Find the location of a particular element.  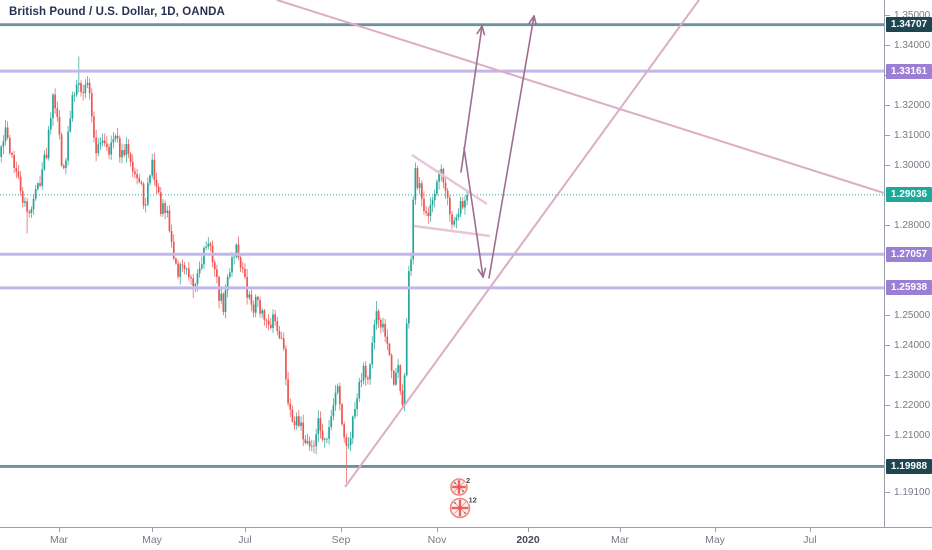

price-tick: 1.31000 is located at coordinates (908, 136).